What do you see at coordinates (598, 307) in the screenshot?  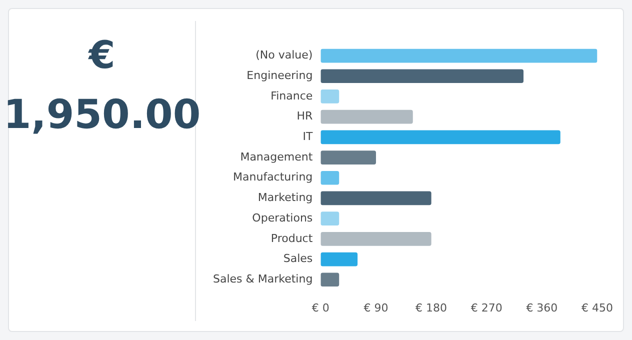 I see `x-tick-label: € 450` at bounding box center [598, 307].